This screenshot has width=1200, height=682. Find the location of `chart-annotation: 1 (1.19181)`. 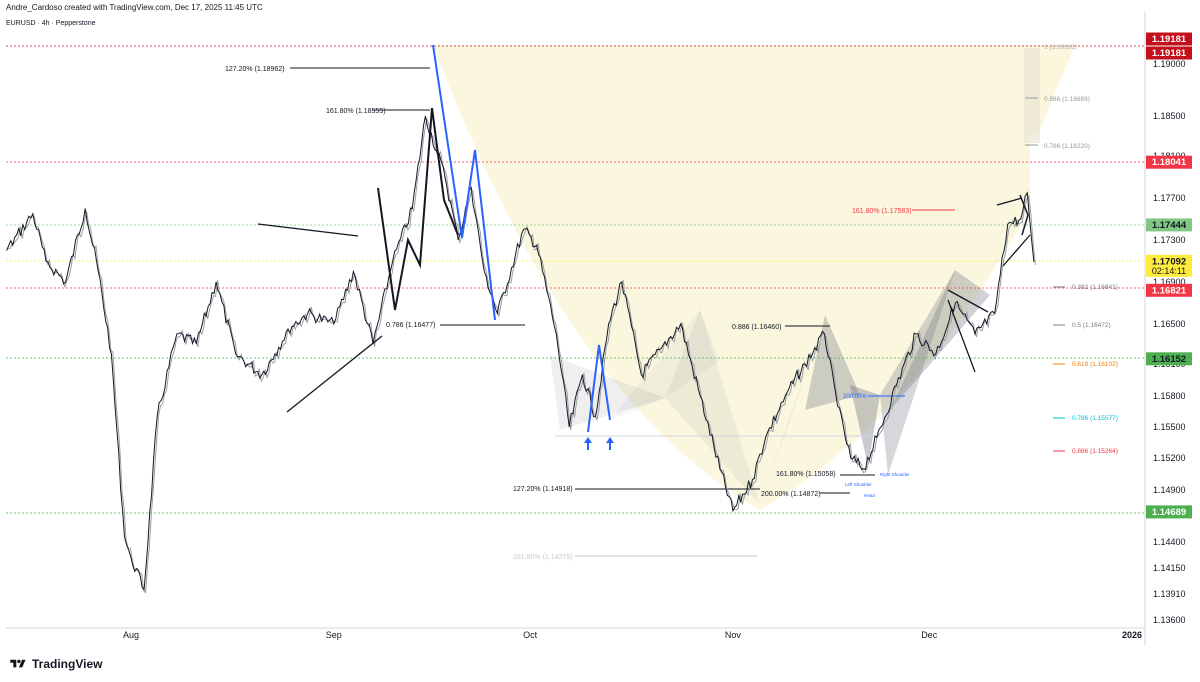

chart-annotation: 1 (1.19181) is located at coordinates (1060, 47).